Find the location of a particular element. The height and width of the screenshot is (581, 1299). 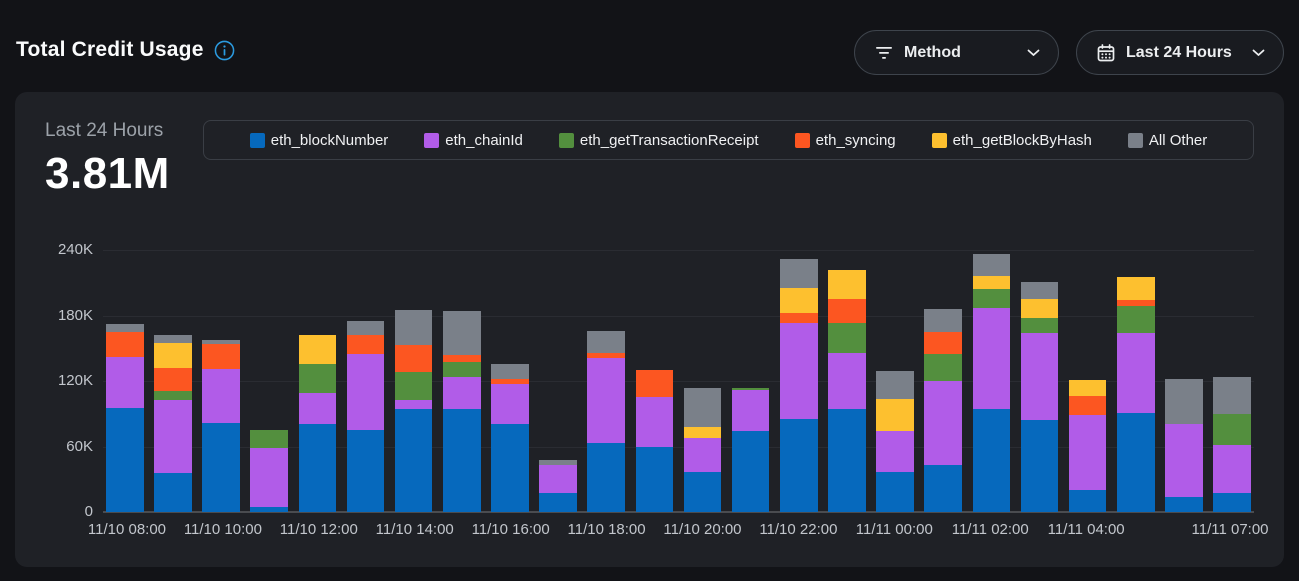

legend-item: eth_syncing is located at coordinates (845, 140).